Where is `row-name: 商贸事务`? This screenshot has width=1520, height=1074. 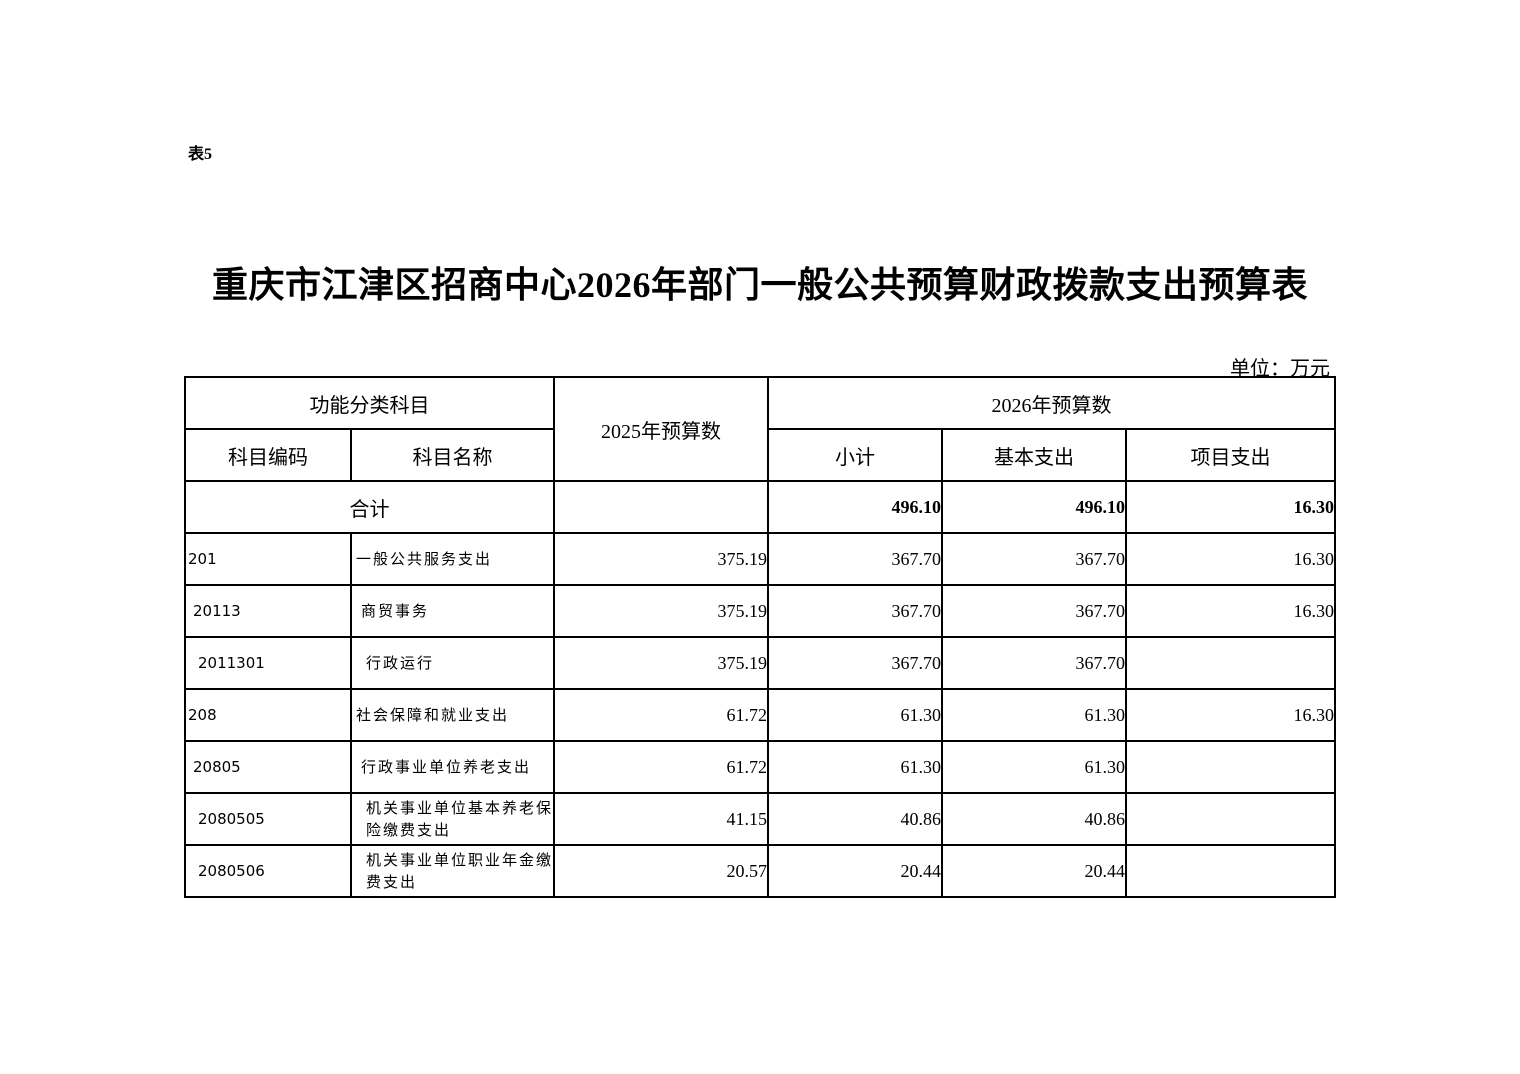 row-name: 商贸事务 is located at coordinates (452, 611).